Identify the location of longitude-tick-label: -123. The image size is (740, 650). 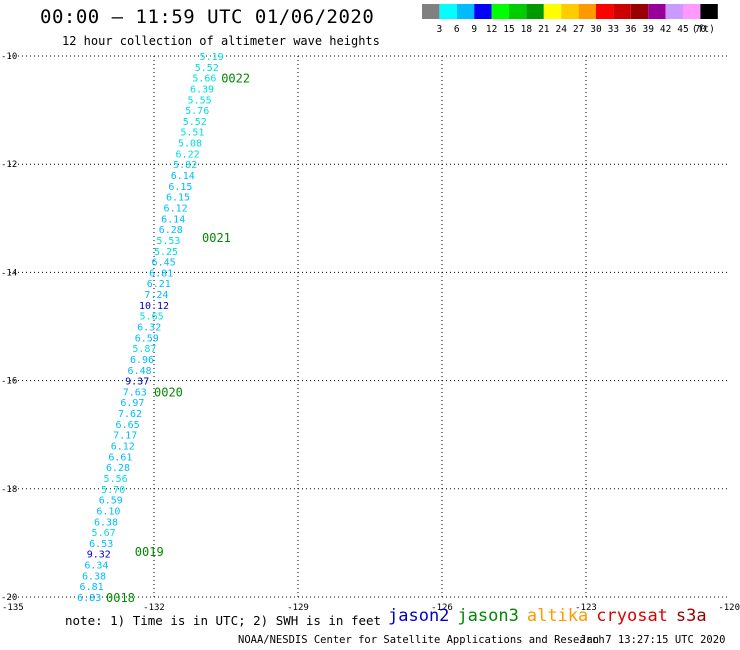
(586, 608).